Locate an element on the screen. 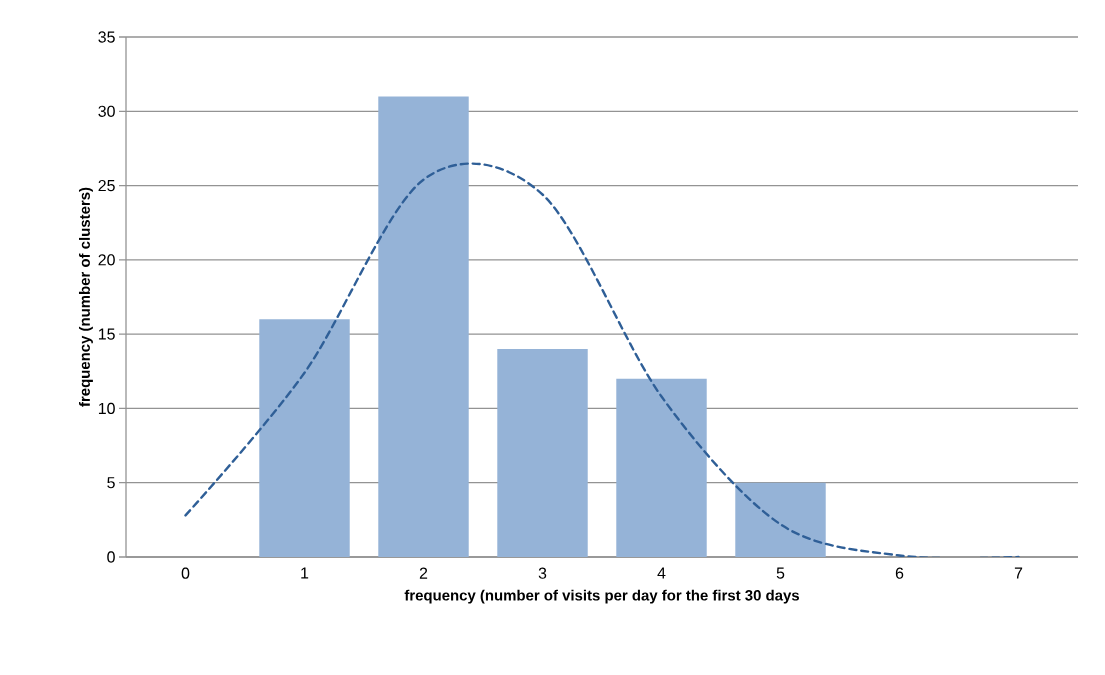 The height and width of the screenshot is (675, 1105). x-tick-label: 4 is located at coordinates (661, 573).